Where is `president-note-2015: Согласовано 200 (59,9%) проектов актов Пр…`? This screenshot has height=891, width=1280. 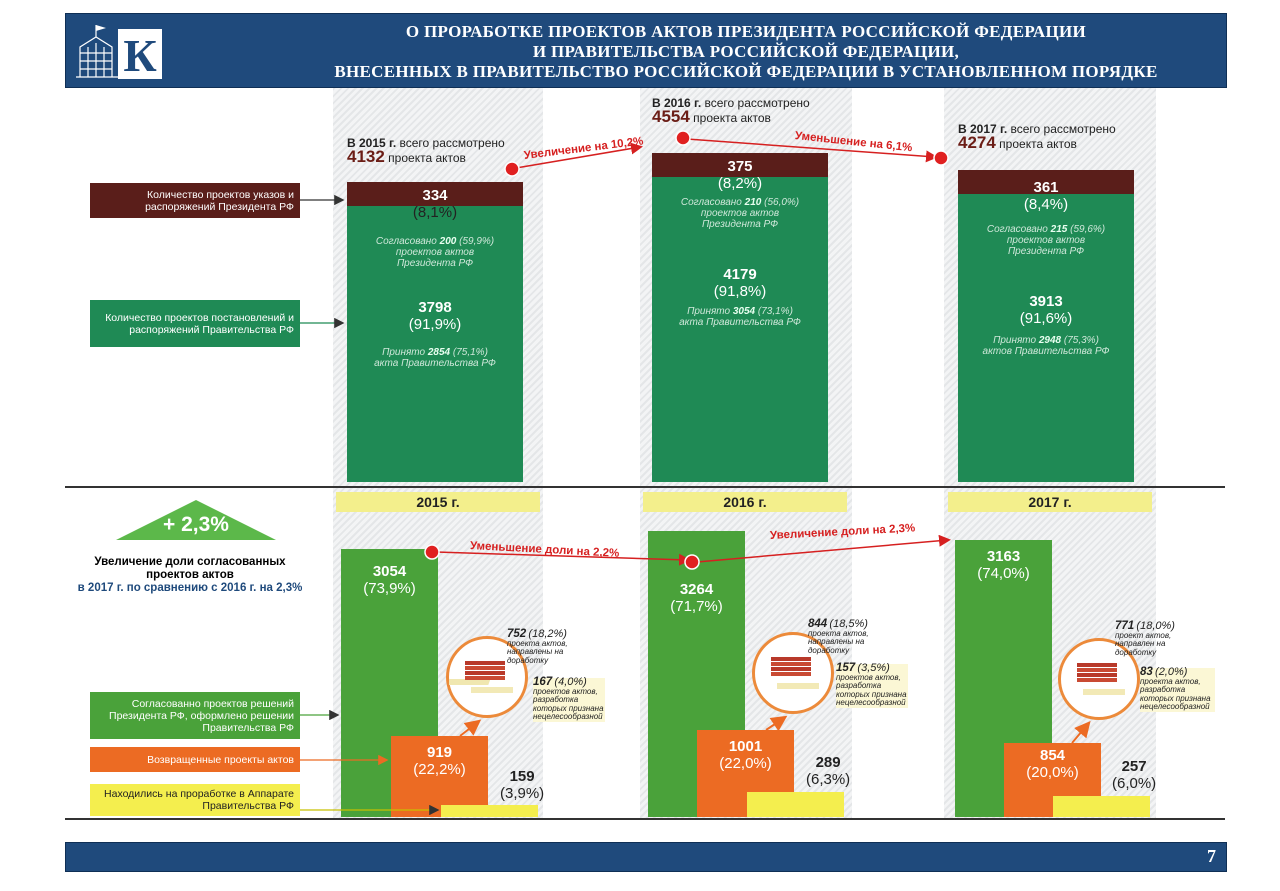
president-note-2015: Согласовано 200 (59,9%) проектов актов Пр… is located at coordinates (435, 252).